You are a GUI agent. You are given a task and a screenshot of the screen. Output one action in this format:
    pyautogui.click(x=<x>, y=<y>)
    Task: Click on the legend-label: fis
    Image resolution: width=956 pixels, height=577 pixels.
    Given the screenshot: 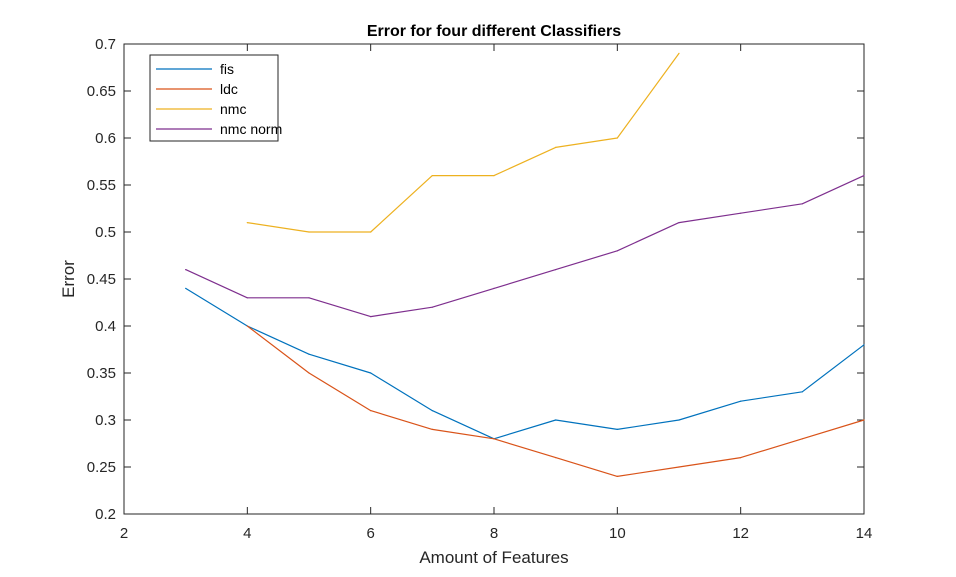 What is the action you would take?
    pyautogui.click(x=227, y=69)
    